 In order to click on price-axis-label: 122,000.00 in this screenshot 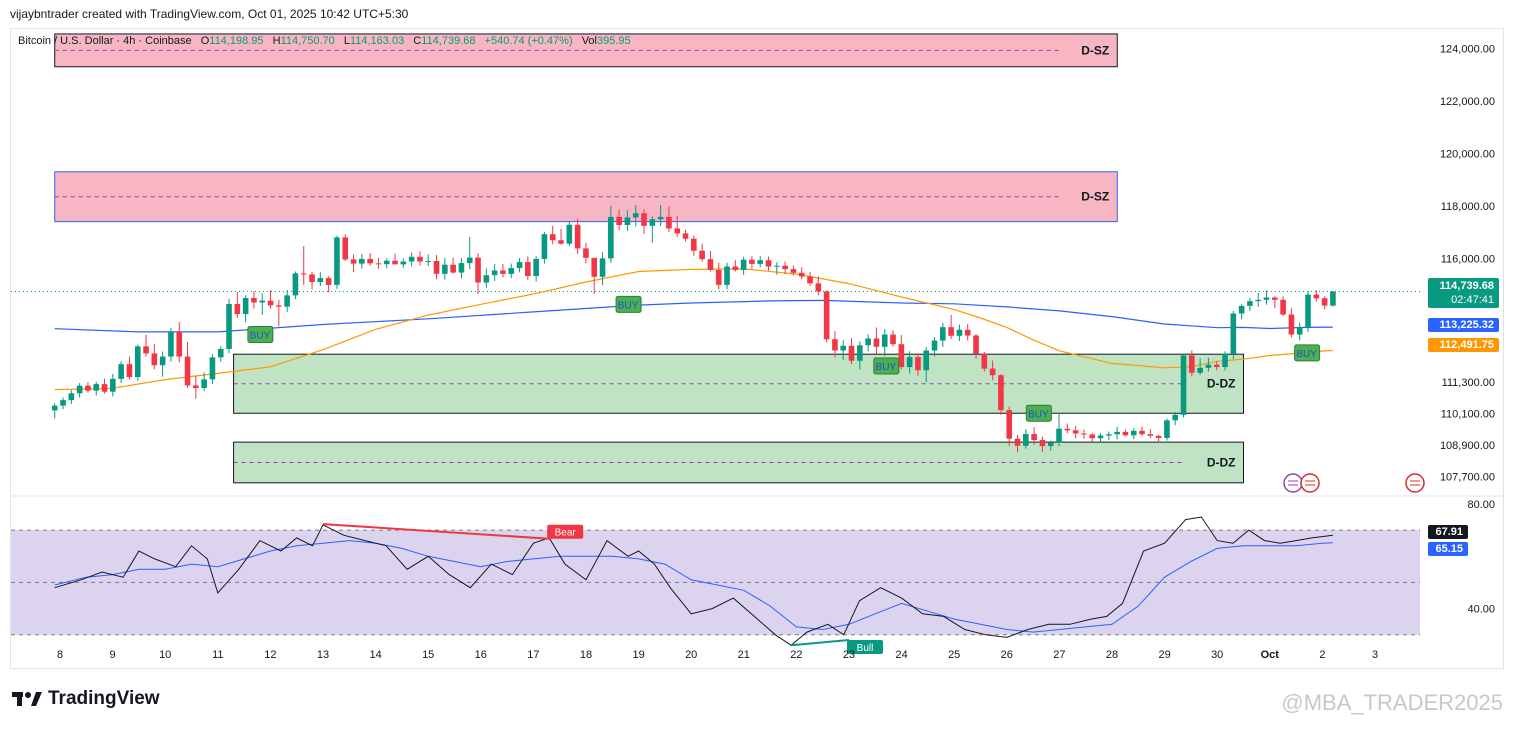, I will do `click(1467, 102)`.